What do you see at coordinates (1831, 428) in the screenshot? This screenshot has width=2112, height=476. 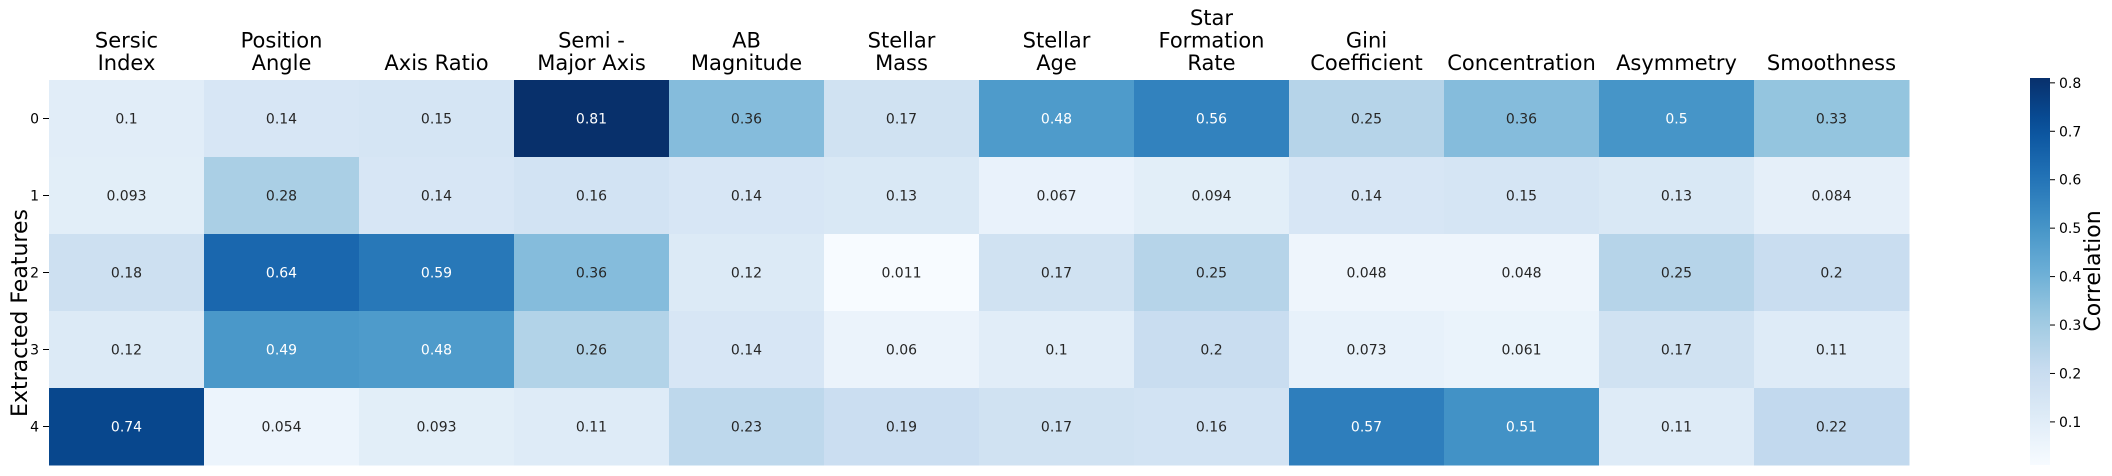 I see `cell-value-label: 0.22` at bounding box center [1831, 428].